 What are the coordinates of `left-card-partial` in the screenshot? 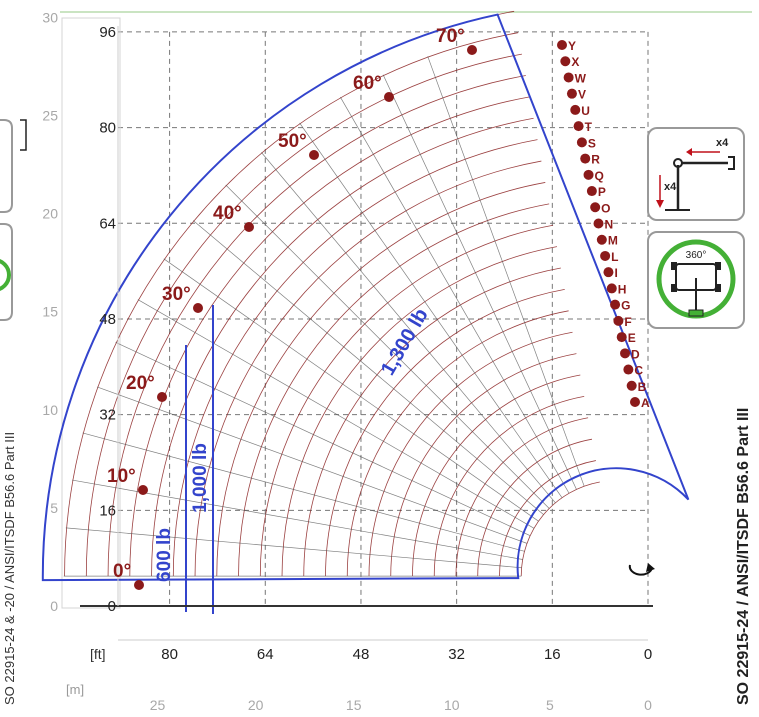 It's located at (6, 166).